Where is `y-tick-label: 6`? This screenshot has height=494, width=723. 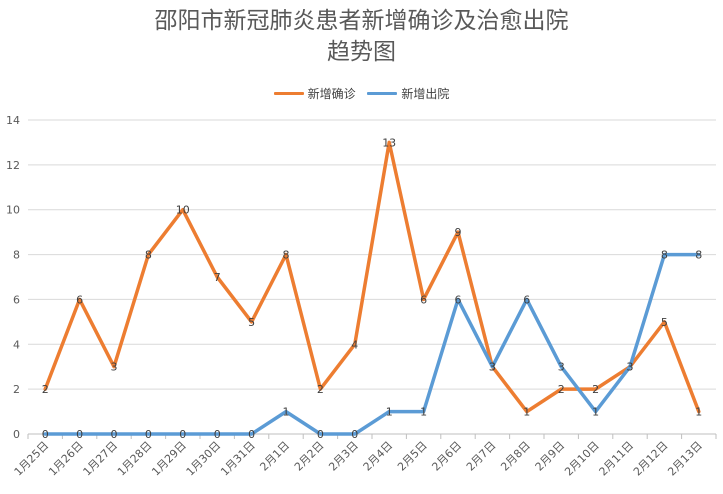 y-tick-label: 6 is located at coordinates (16, 299).